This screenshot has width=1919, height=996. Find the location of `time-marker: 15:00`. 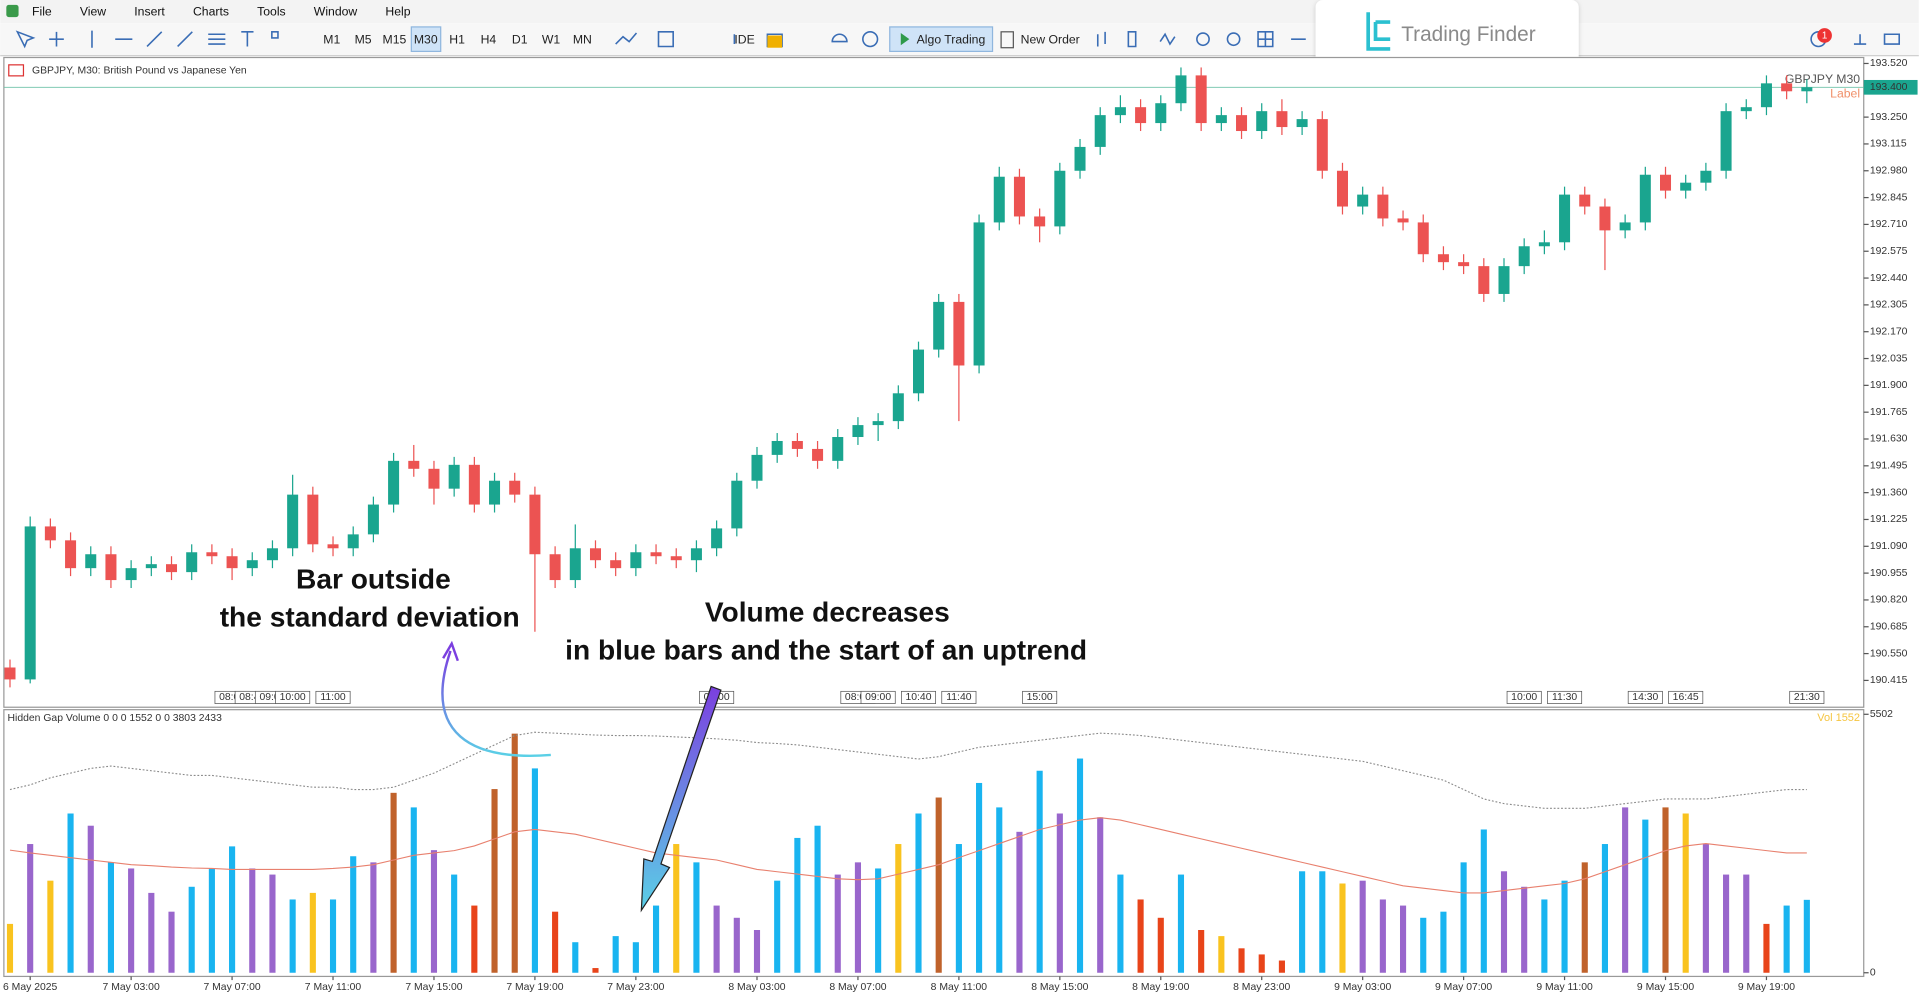

time-marker: 15:00 is located at coordinates (1040, 697).